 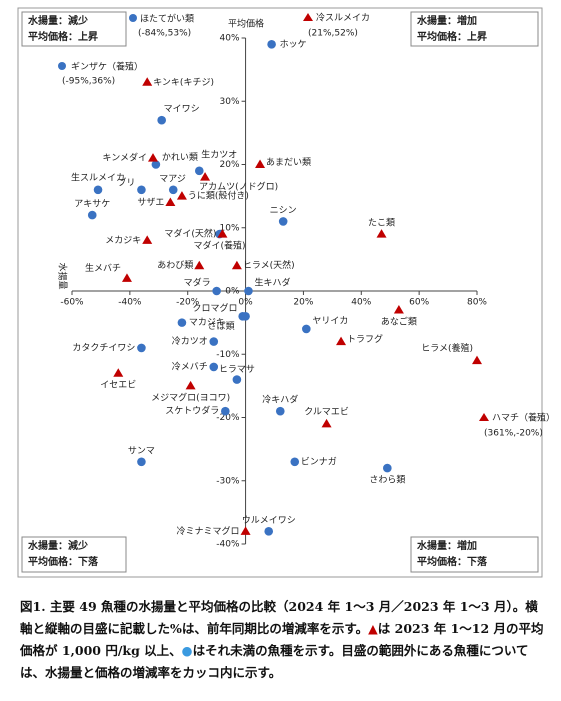 What do you see at coordinates (218, 196) in the screenshot?
I see `point-label: うに類(殻付き)` at bounding box center [218, 196].